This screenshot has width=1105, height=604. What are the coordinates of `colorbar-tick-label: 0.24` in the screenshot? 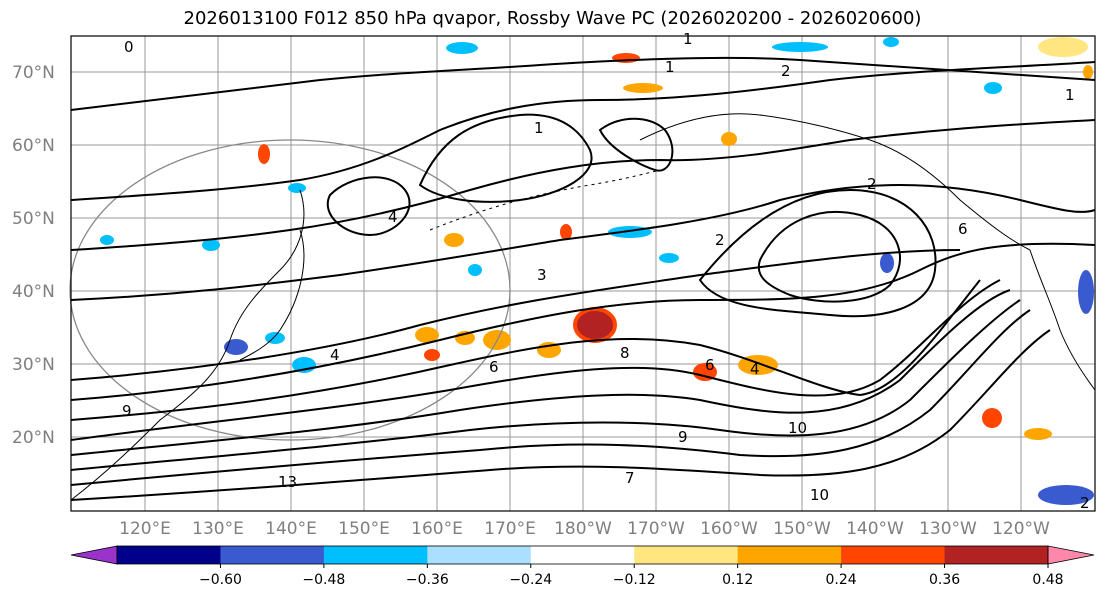 It's located at (841, 580).